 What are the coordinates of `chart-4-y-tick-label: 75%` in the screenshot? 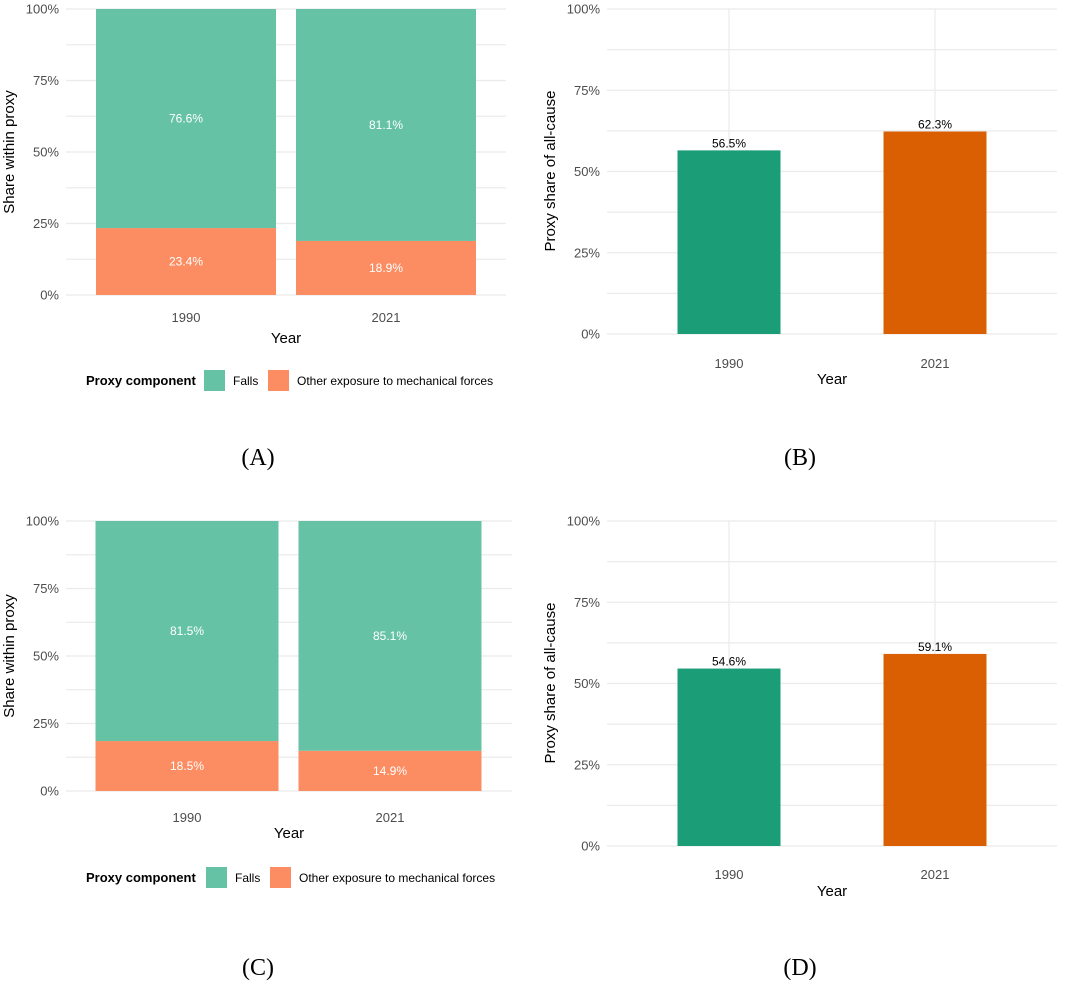 It's located at (587, 602).